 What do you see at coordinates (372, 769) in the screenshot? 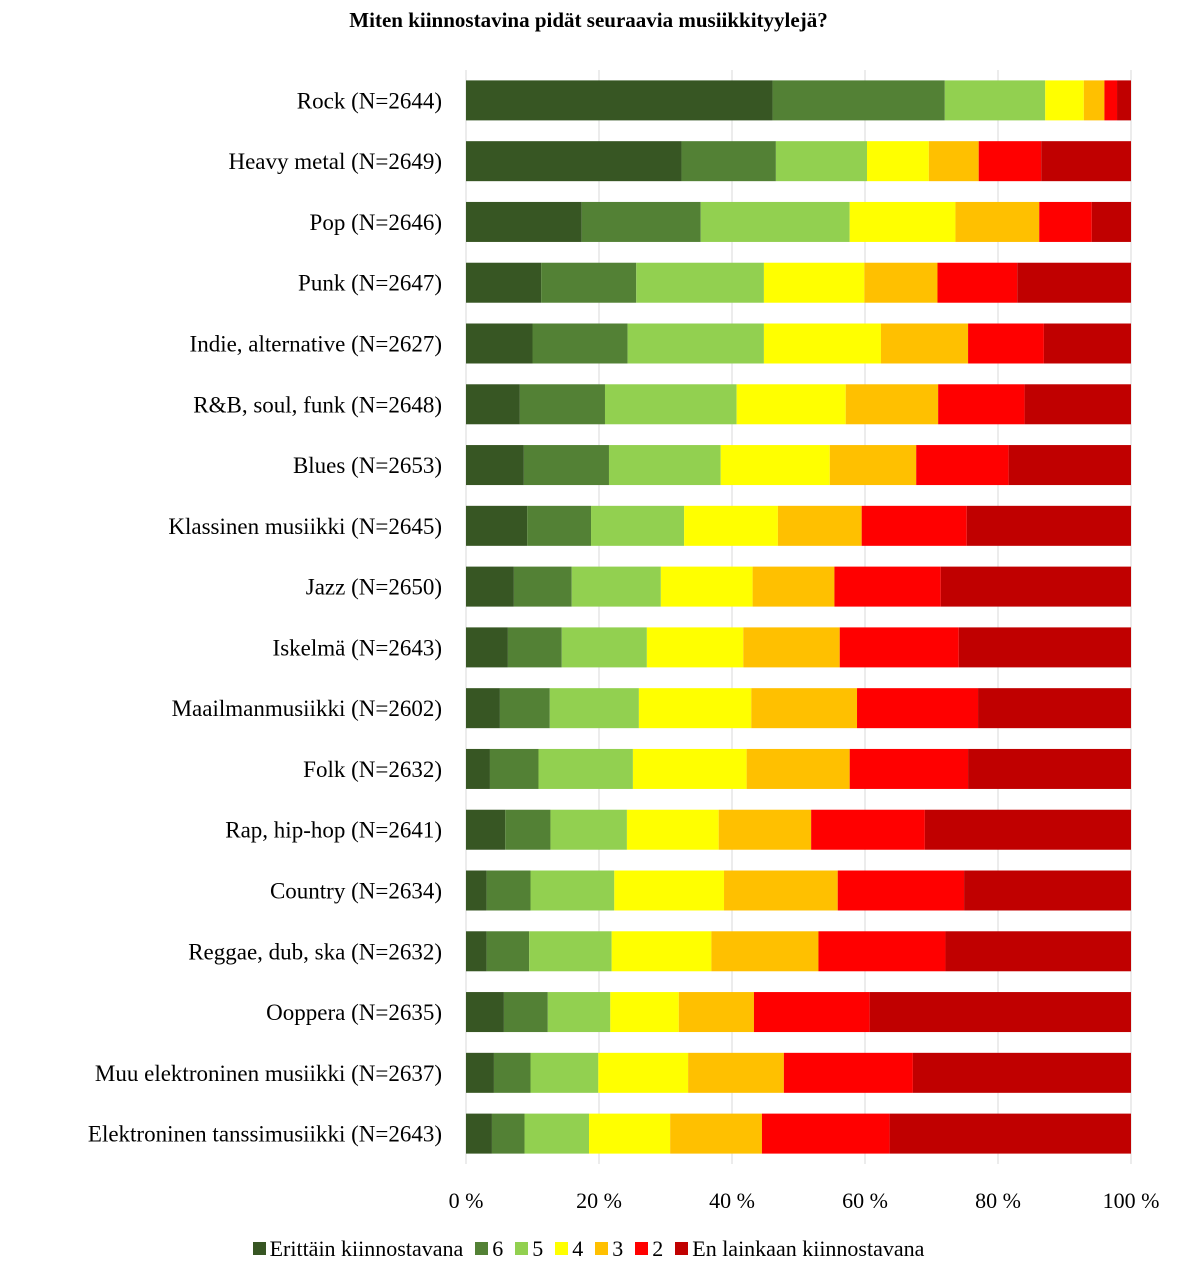
I see `category-label: Folk (N=2632)` at bounding box center [372, 769].